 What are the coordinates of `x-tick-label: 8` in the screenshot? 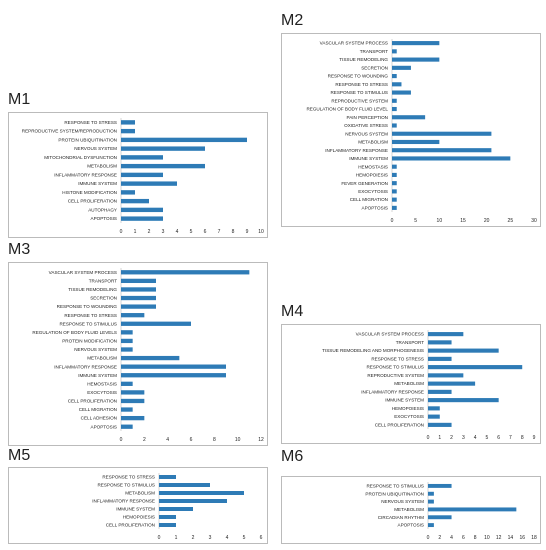 It's located at (475, 538).